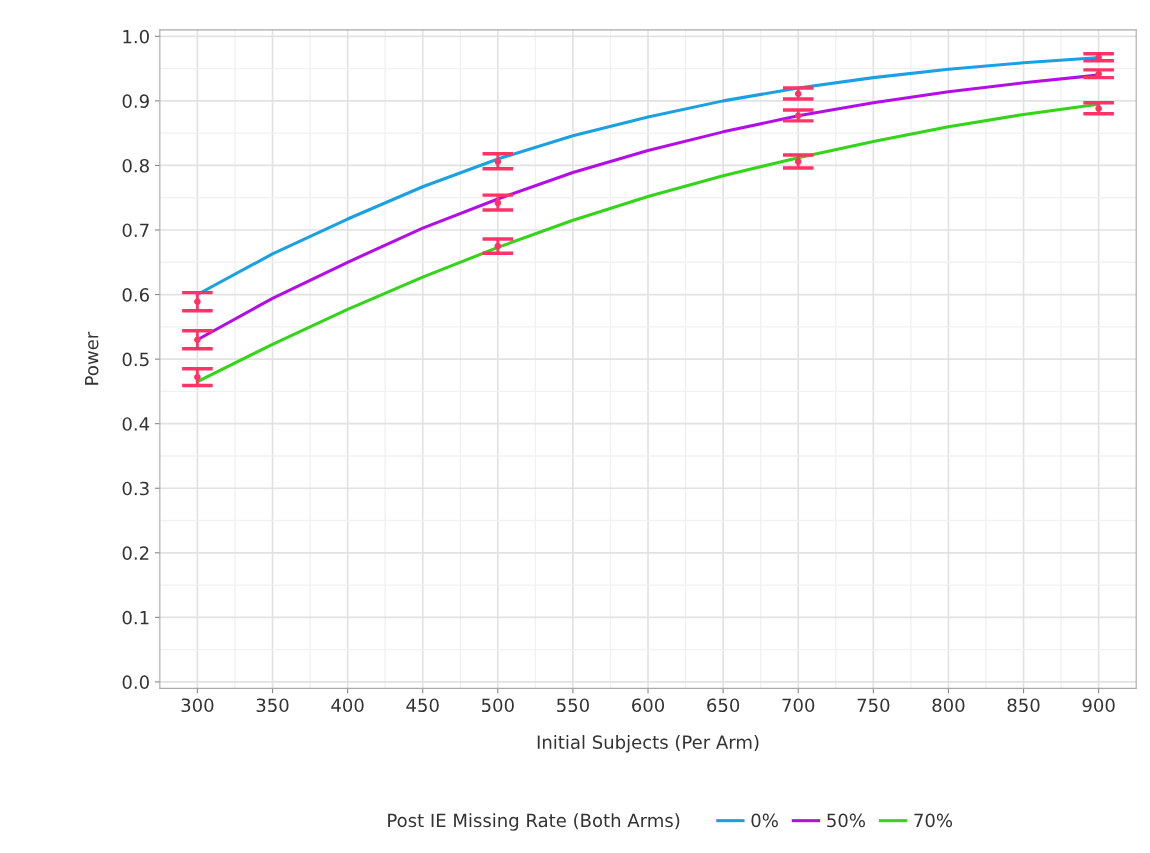 This screenshot has height=853, width=1150. Describe the element at coordinates (135, 165) in the screenshot. I see `y-tick-label: 0.8` at that location.